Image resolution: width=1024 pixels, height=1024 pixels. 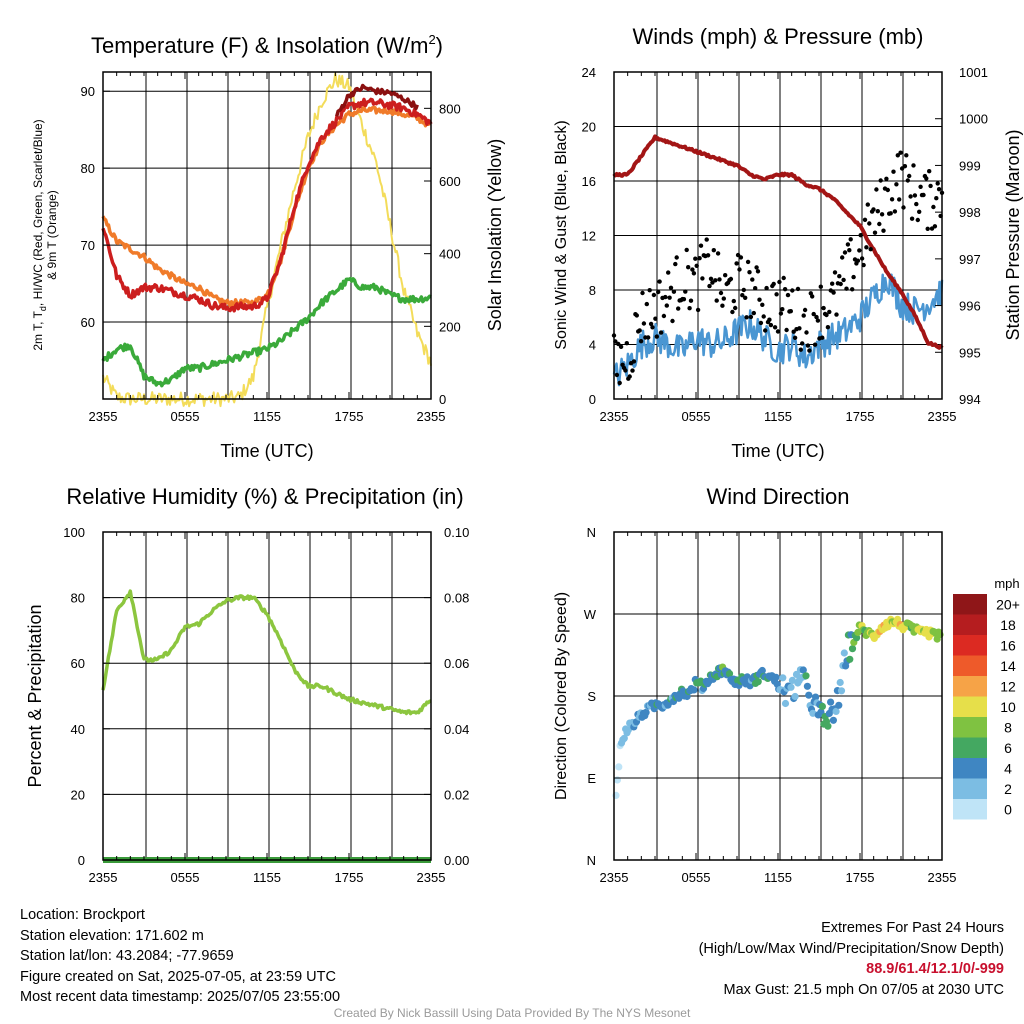 What do you see at coordinates (35, 695) in the screenshot?
I see `rh-ylabel-left: Percent & Precipitation` at bounding box center [35, 695].